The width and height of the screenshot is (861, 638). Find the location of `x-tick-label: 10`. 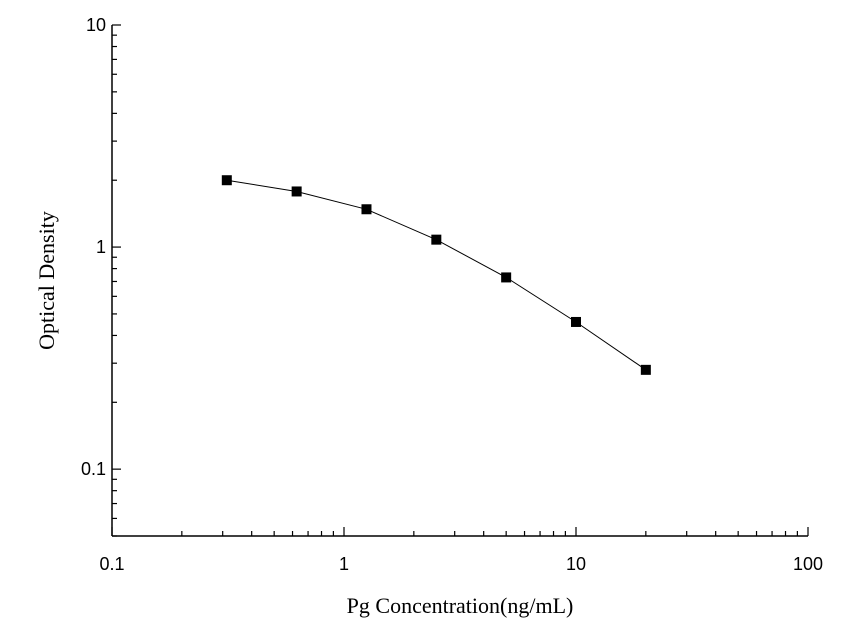

x-tick-label: 10 is located at coordinates (576, 564).